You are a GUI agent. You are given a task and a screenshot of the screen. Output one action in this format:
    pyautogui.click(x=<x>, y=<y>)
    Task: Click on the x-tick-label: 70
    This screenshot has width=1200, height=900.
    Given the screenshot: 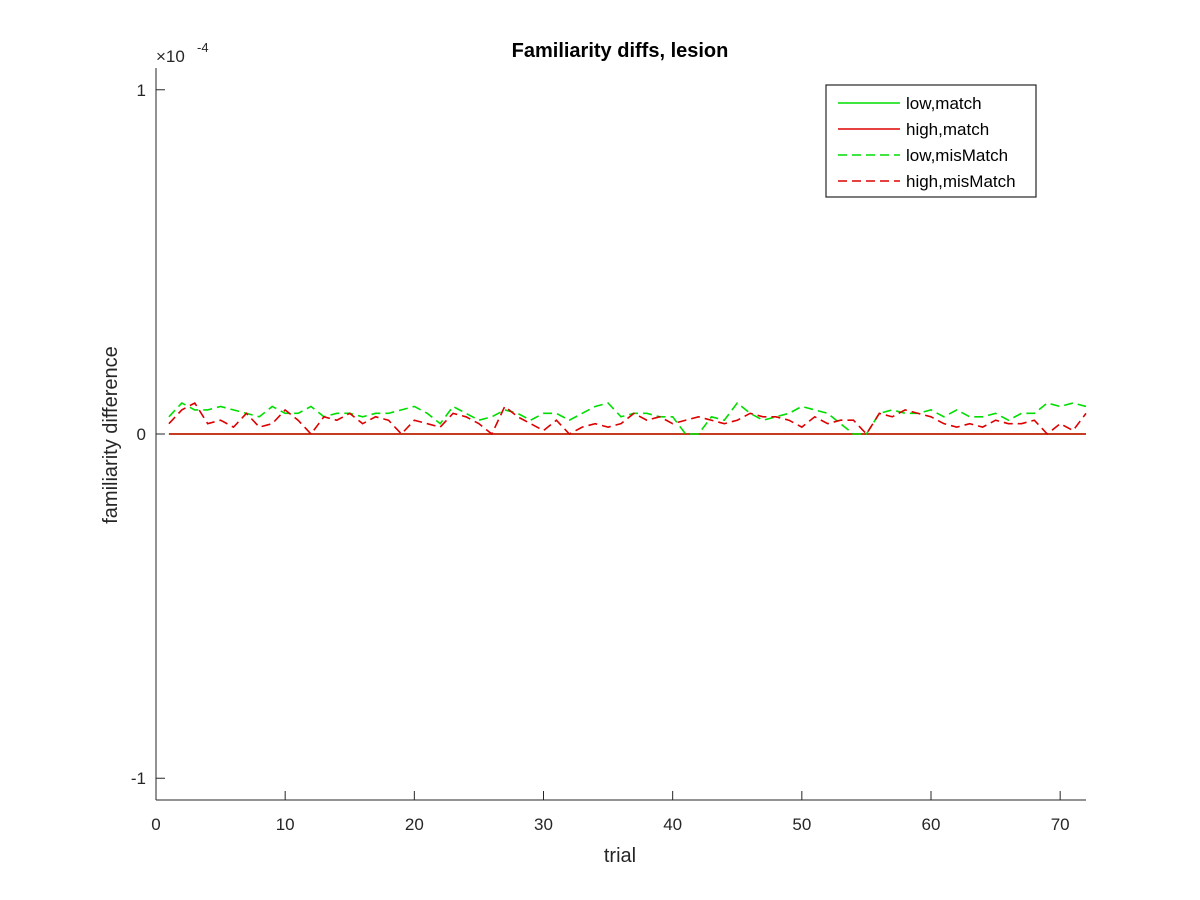 What is the action you would take?
    pyautogui.click(x=1060, y=824)
    